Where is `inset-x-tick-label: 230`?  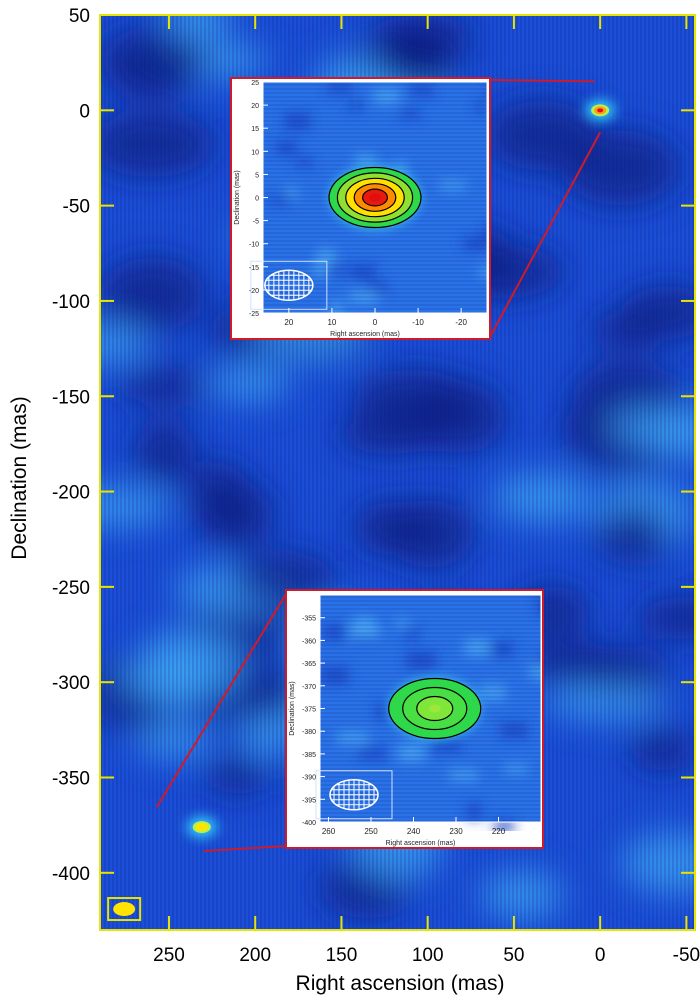
inset-x-tick-label: 230 is located at coordinates (456, 831).